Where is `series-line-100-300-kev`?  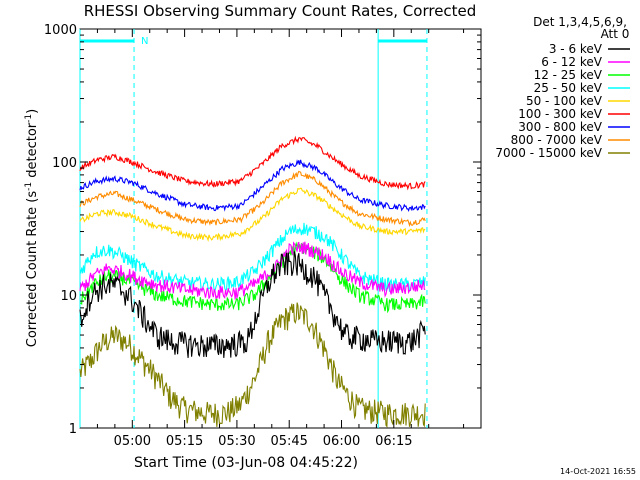
series-line-100-300-kev is located at coordinates (252, 163).